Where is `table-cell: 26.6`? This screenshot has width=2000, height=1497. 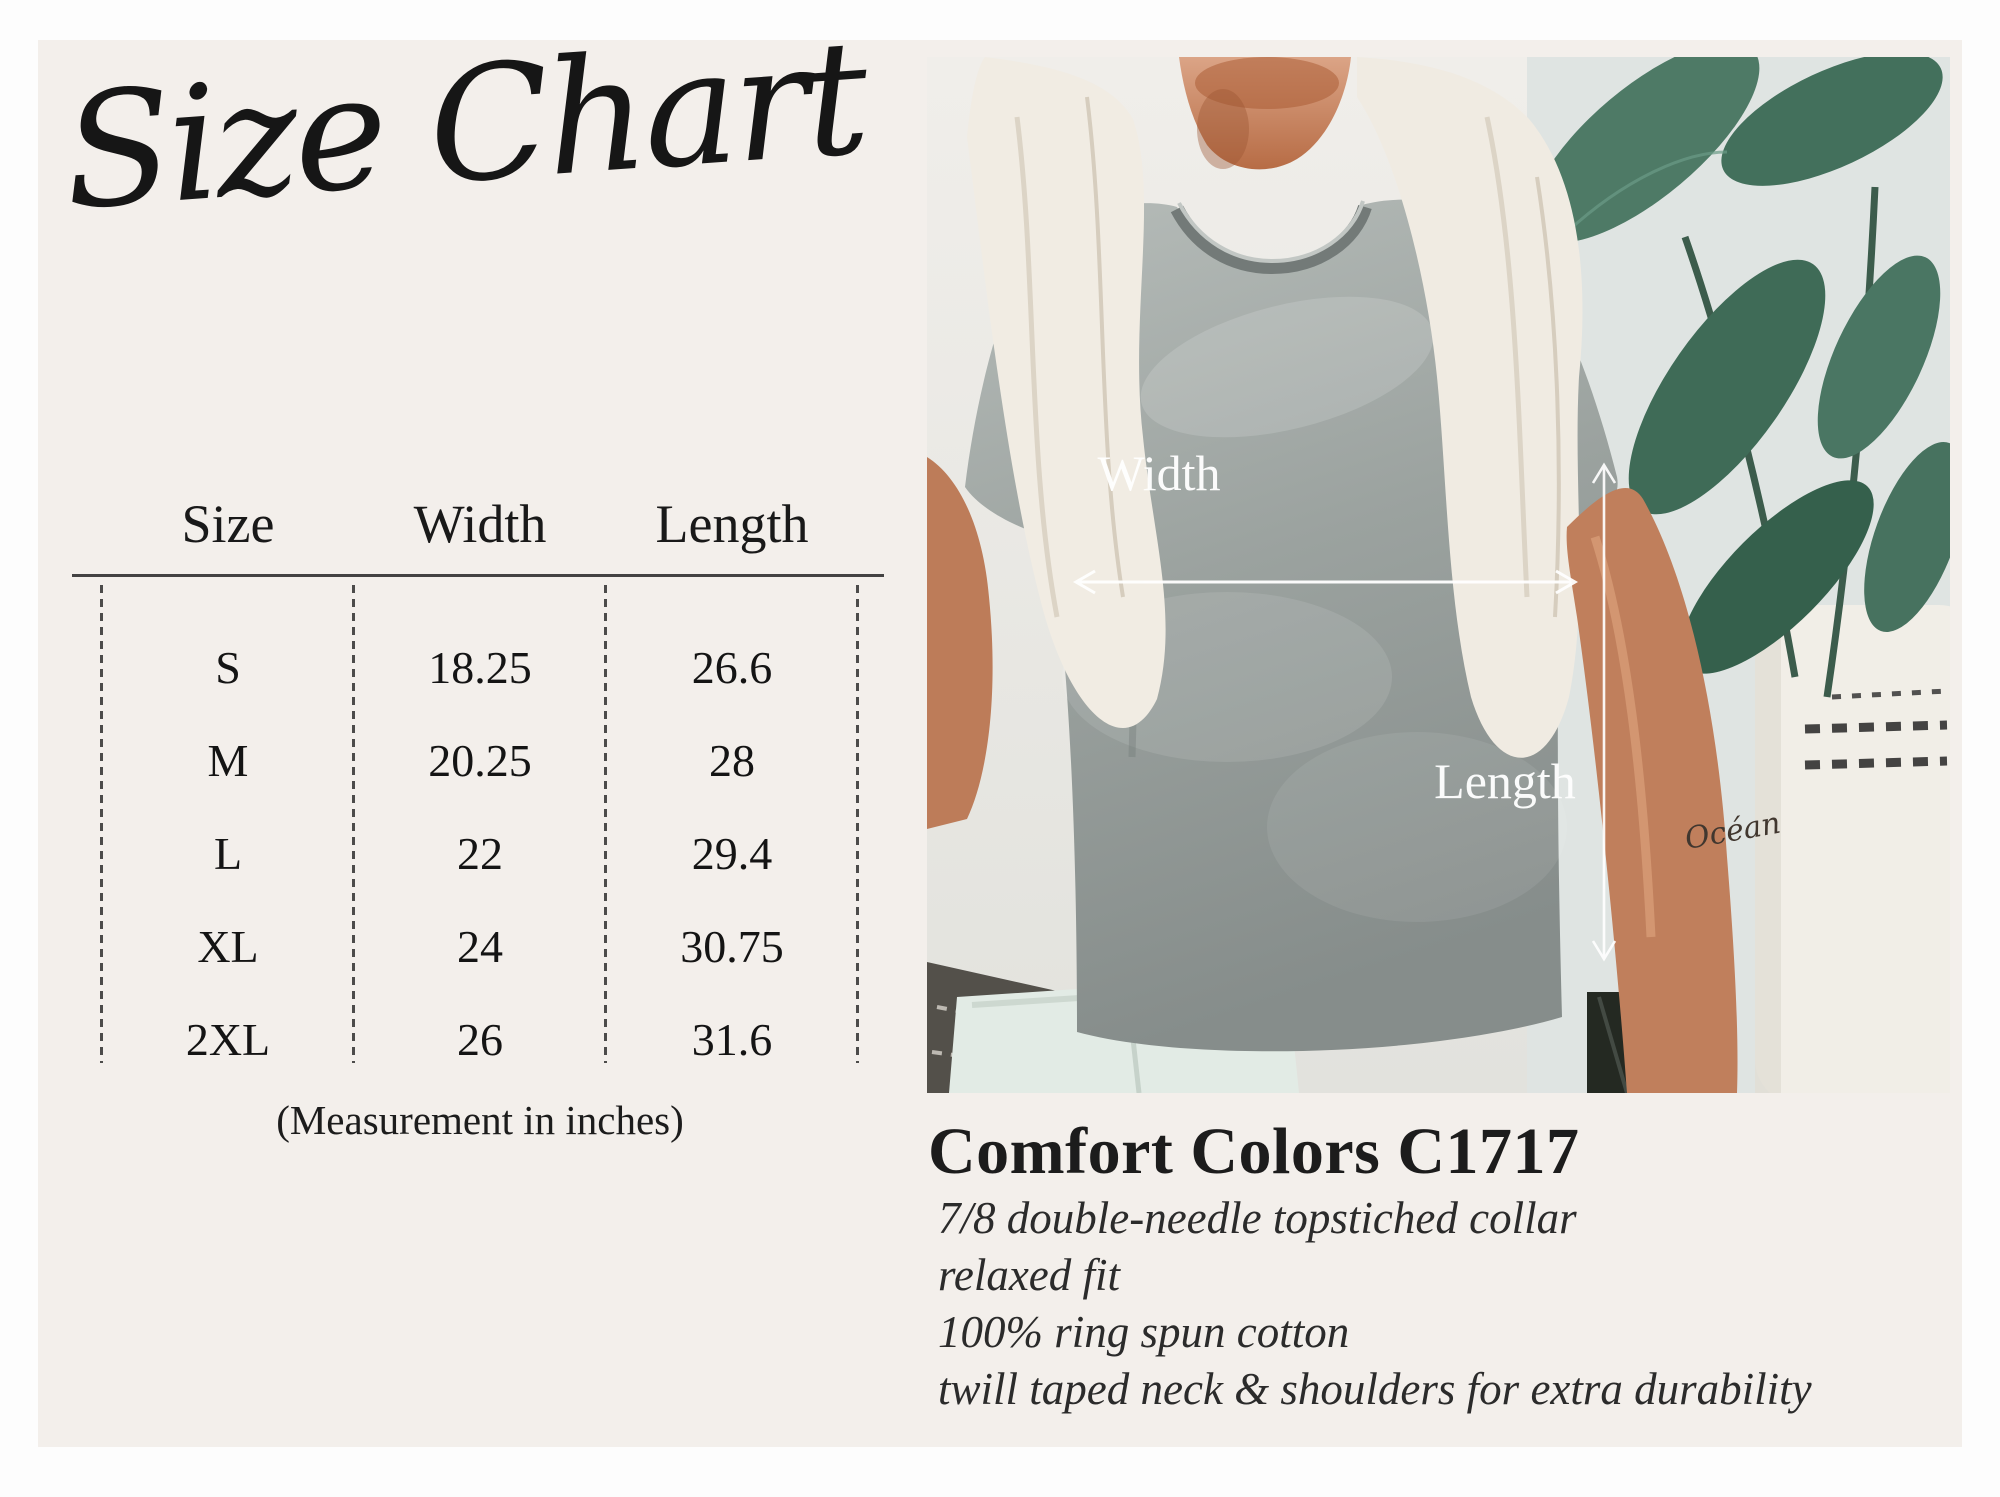 table-cell: 26.6 is located at coordinates (732, 667).